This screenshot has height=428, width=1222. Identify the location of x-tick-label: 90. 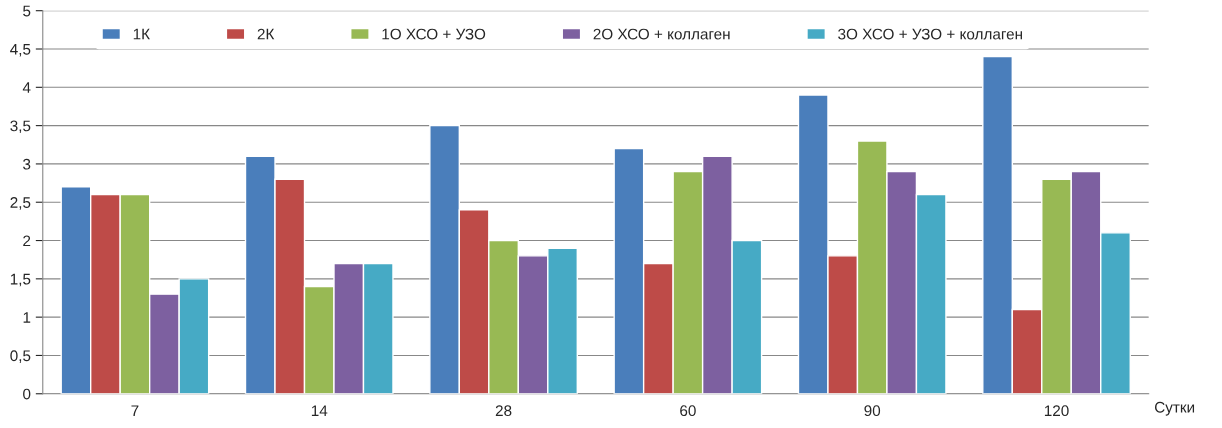
(872, 411).